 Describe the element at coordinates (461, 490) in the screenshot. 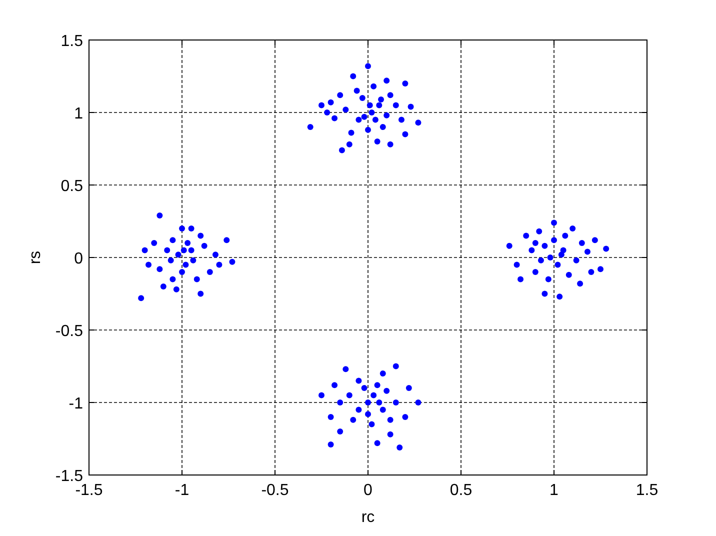

I see `x-tick-label: 0.5` at that location.